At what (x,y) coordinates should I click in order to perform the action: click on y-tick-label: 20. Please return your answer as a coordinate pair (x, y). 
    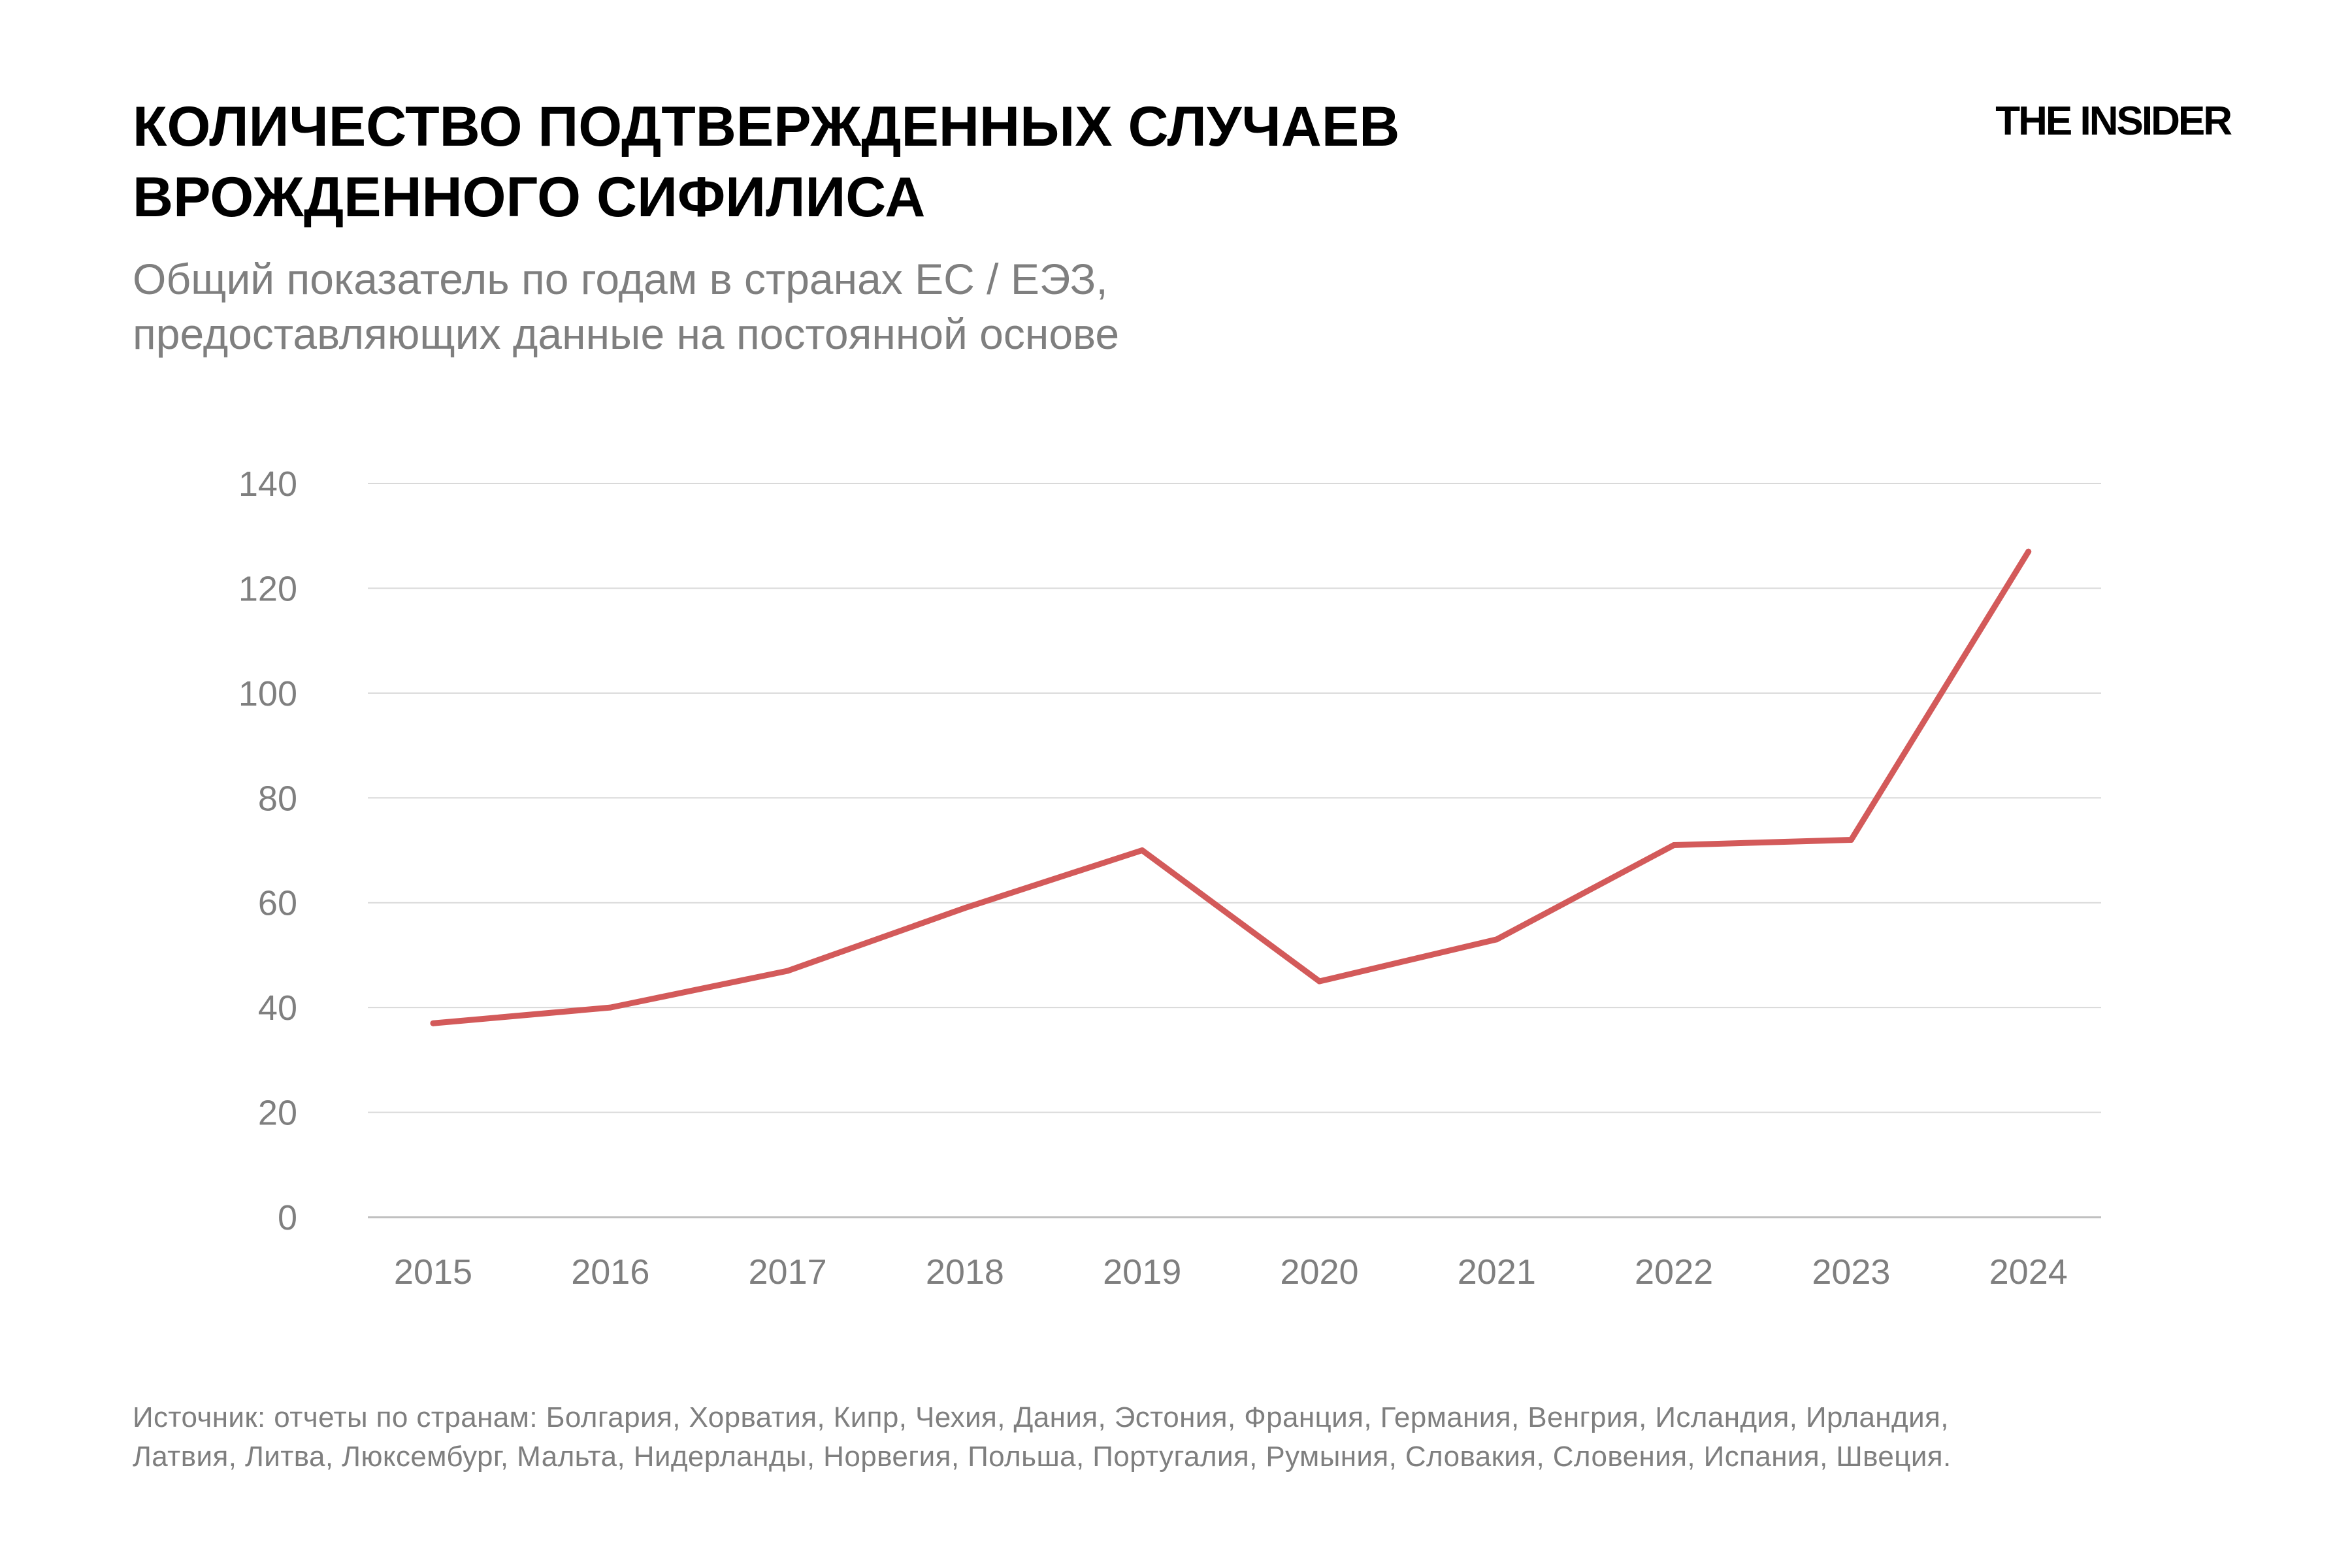
    Looking at the image, I should click on (277, 1113).